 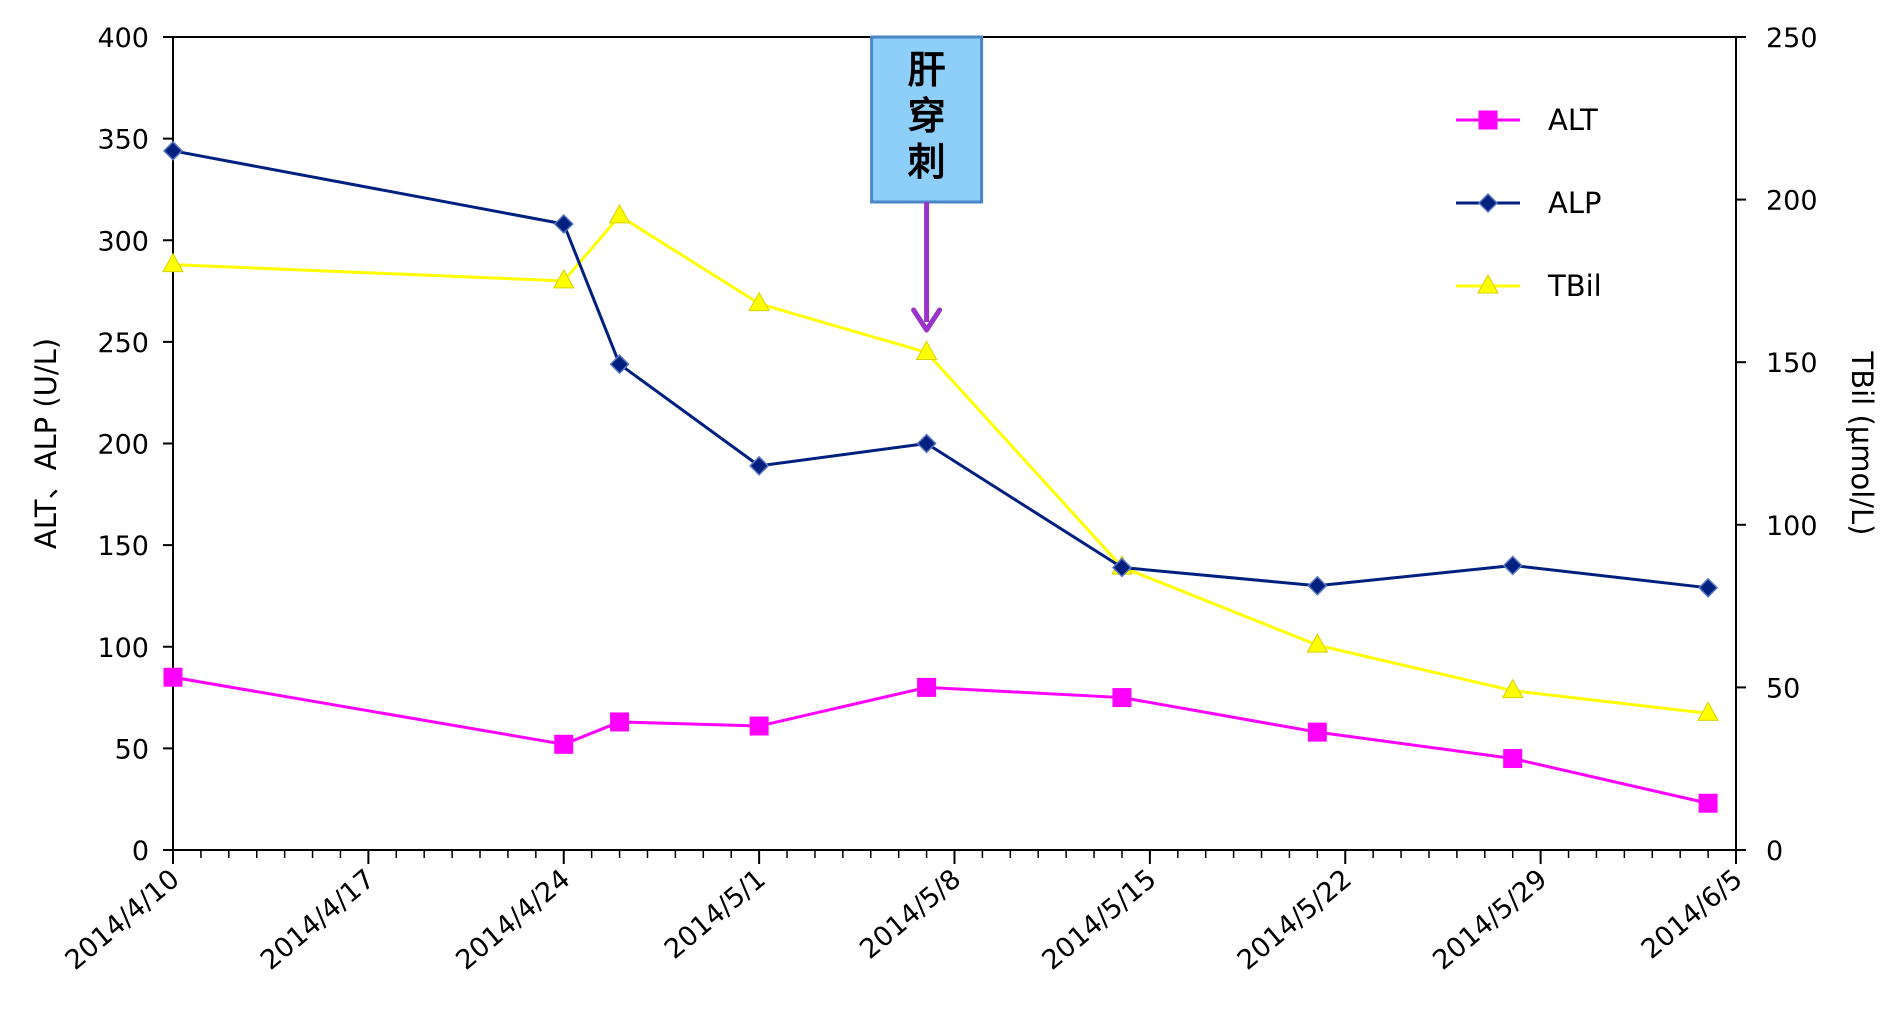 What do you see at coordinates (1792, 363) in the screenshot?
I see `right-tick-label: 150` at bounding box center [1792, 363].